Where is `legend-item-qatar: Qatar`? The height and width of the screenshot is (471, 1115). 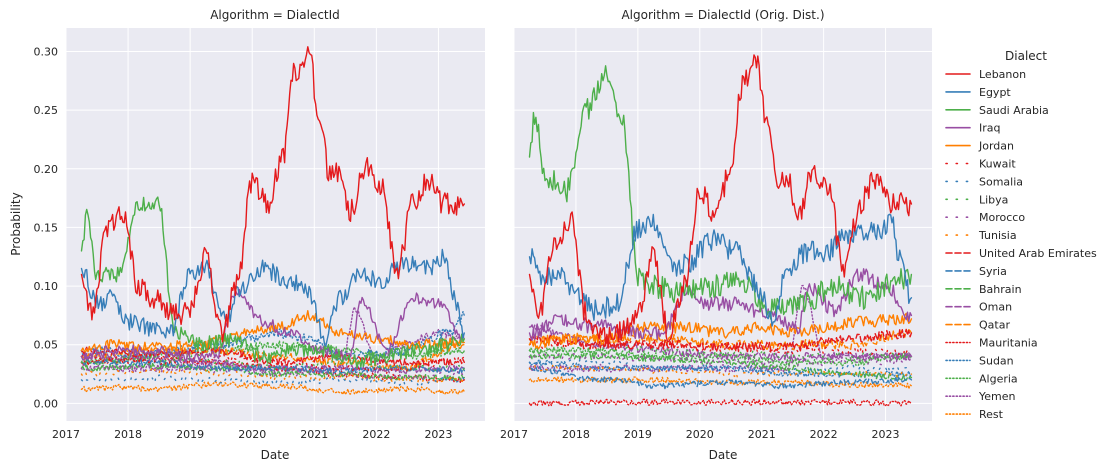
legend-item-qatar: Qatar is located at coordinates (977, 325).